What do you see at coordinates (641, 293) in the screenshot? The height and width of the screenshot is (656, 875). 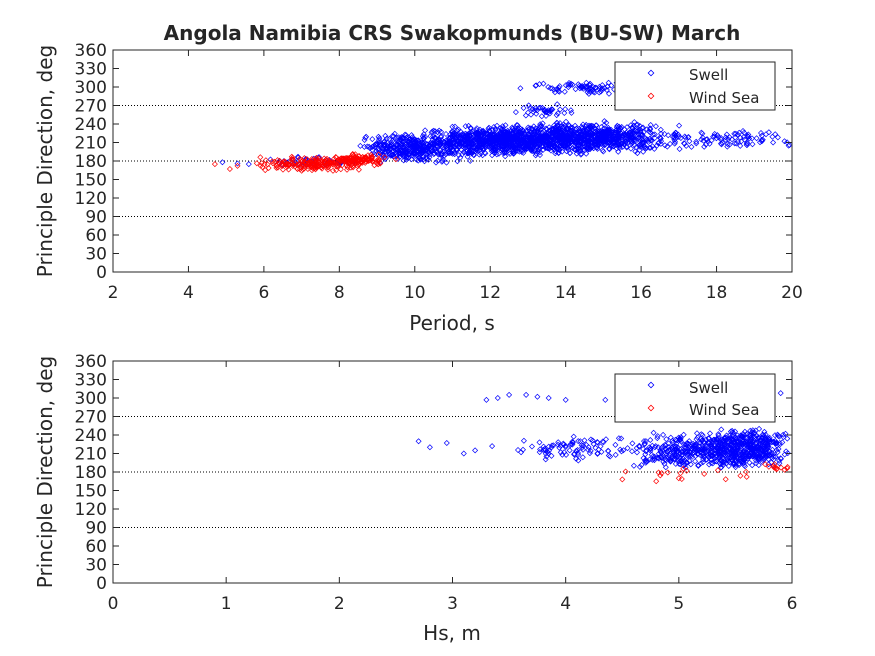 I see `x-tick-label: 16` at bounding box center [641, 293].